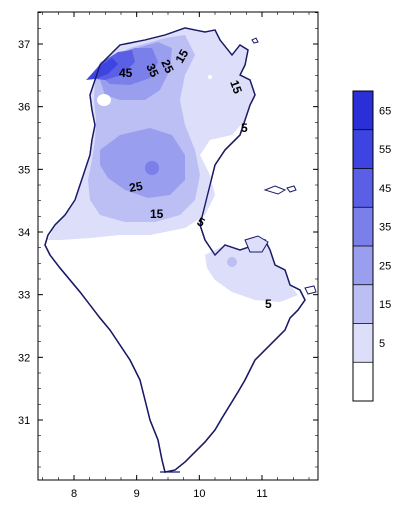 This screenshot has width=400, height=506. What do you see at coordinates (382, 344) in the screenshot?
I see `legend-label: 5` at bounding box center [382, 344].